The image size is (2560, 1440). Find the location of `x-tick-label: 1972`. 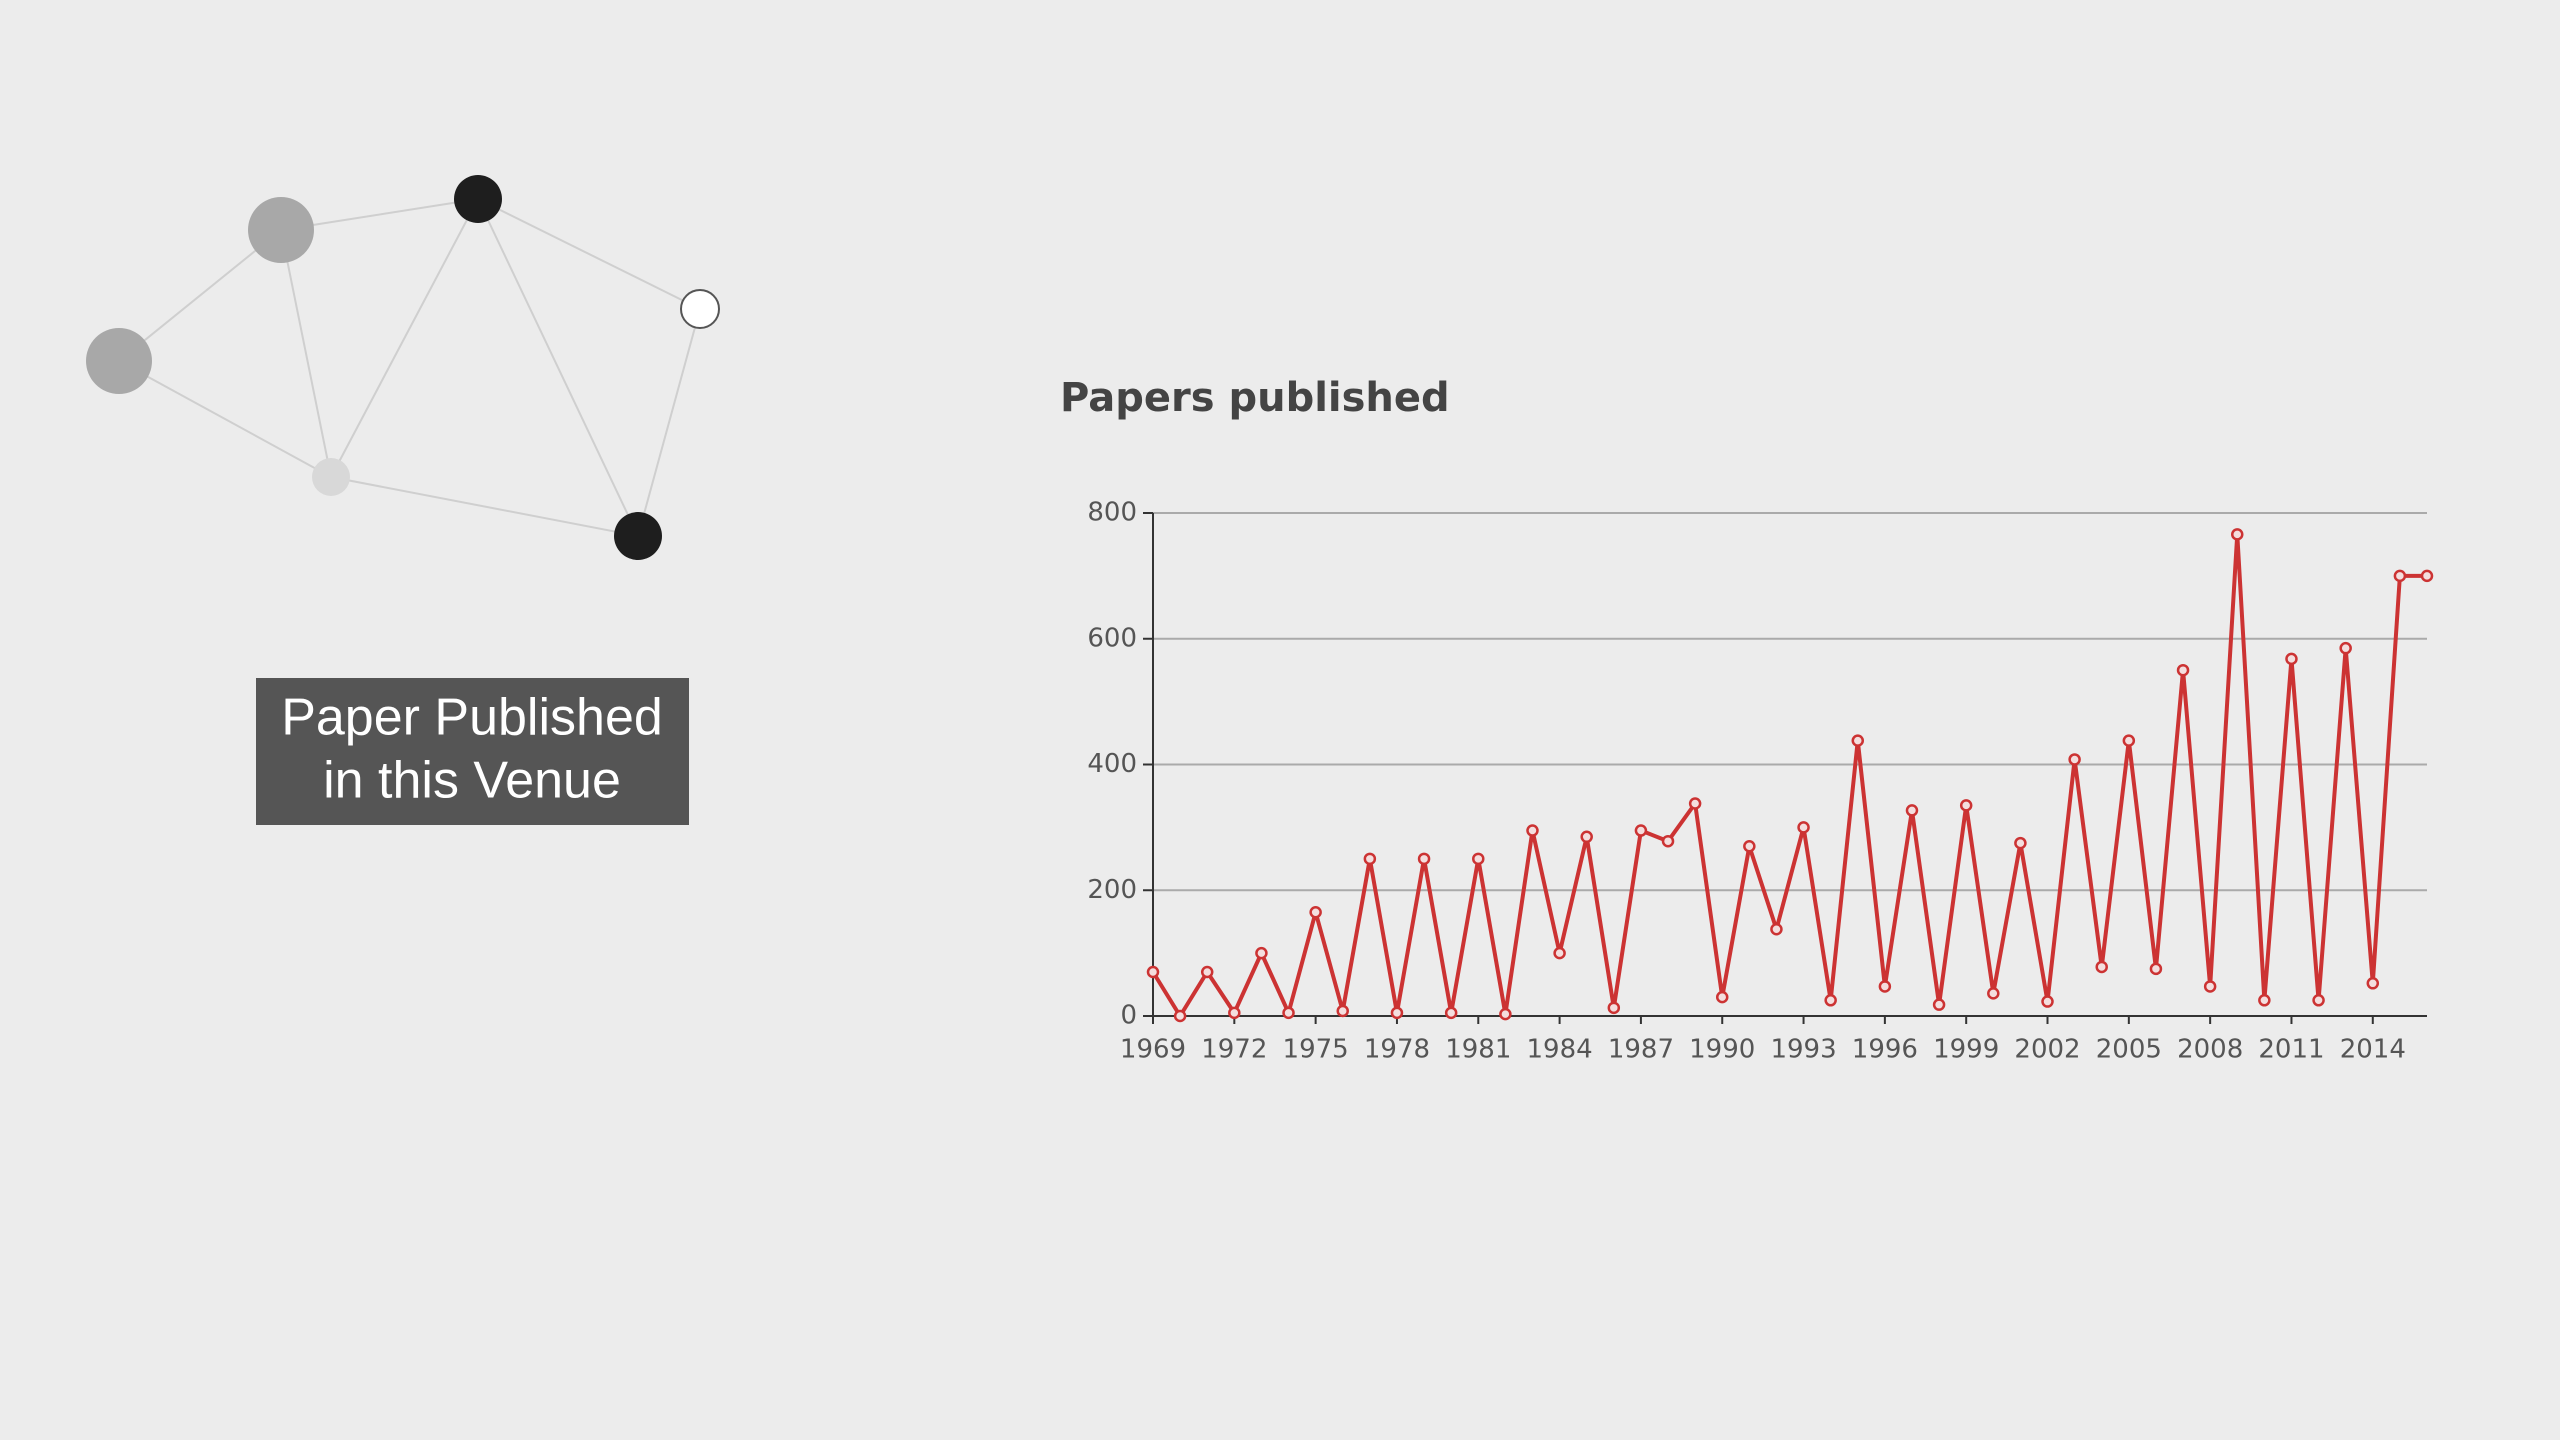

x-tick-label: 1972 is located at coordinates (1234, 1050).